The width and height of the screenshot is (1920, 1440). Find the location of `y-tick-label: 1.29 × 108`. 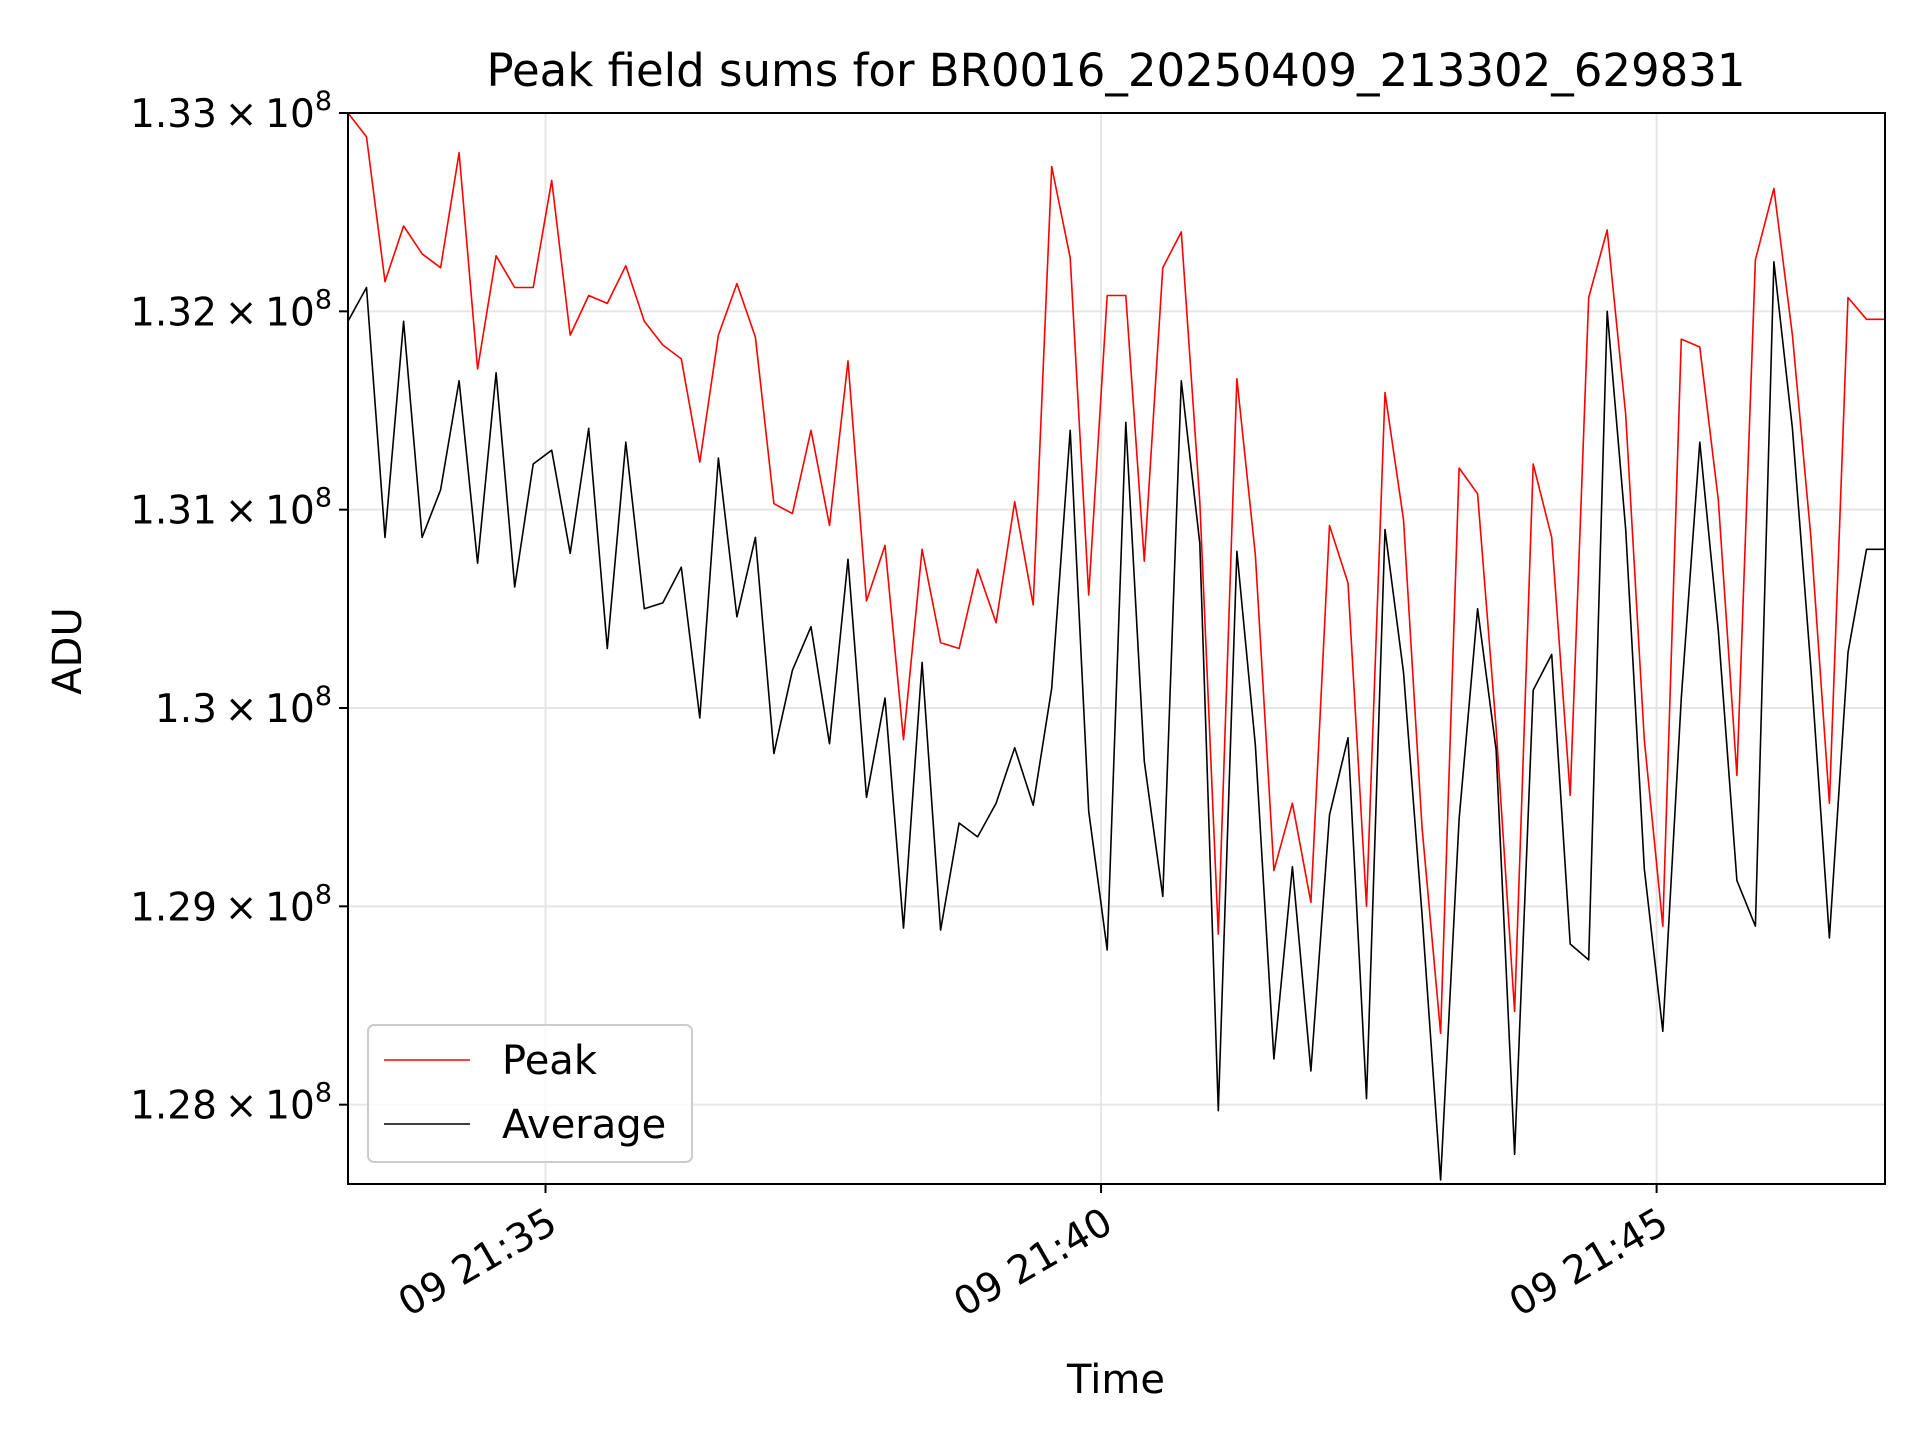

y-tick-label: 1.29 × 108 is located at coordinates (231, 904).